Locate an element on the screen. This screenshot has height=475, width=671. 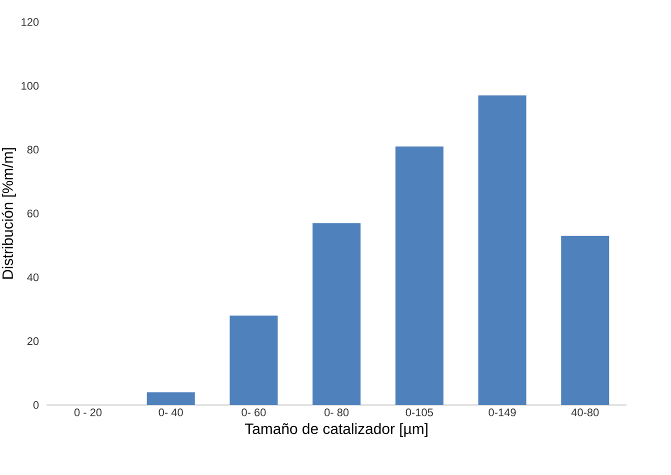
x-tick-label: 0-105 is located at coordinates (419, 412).